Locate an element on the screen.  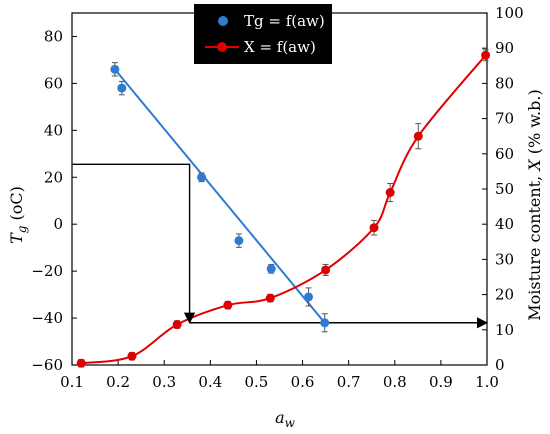
y-right-tick-label: 80 is located at coordinates (504, 83).